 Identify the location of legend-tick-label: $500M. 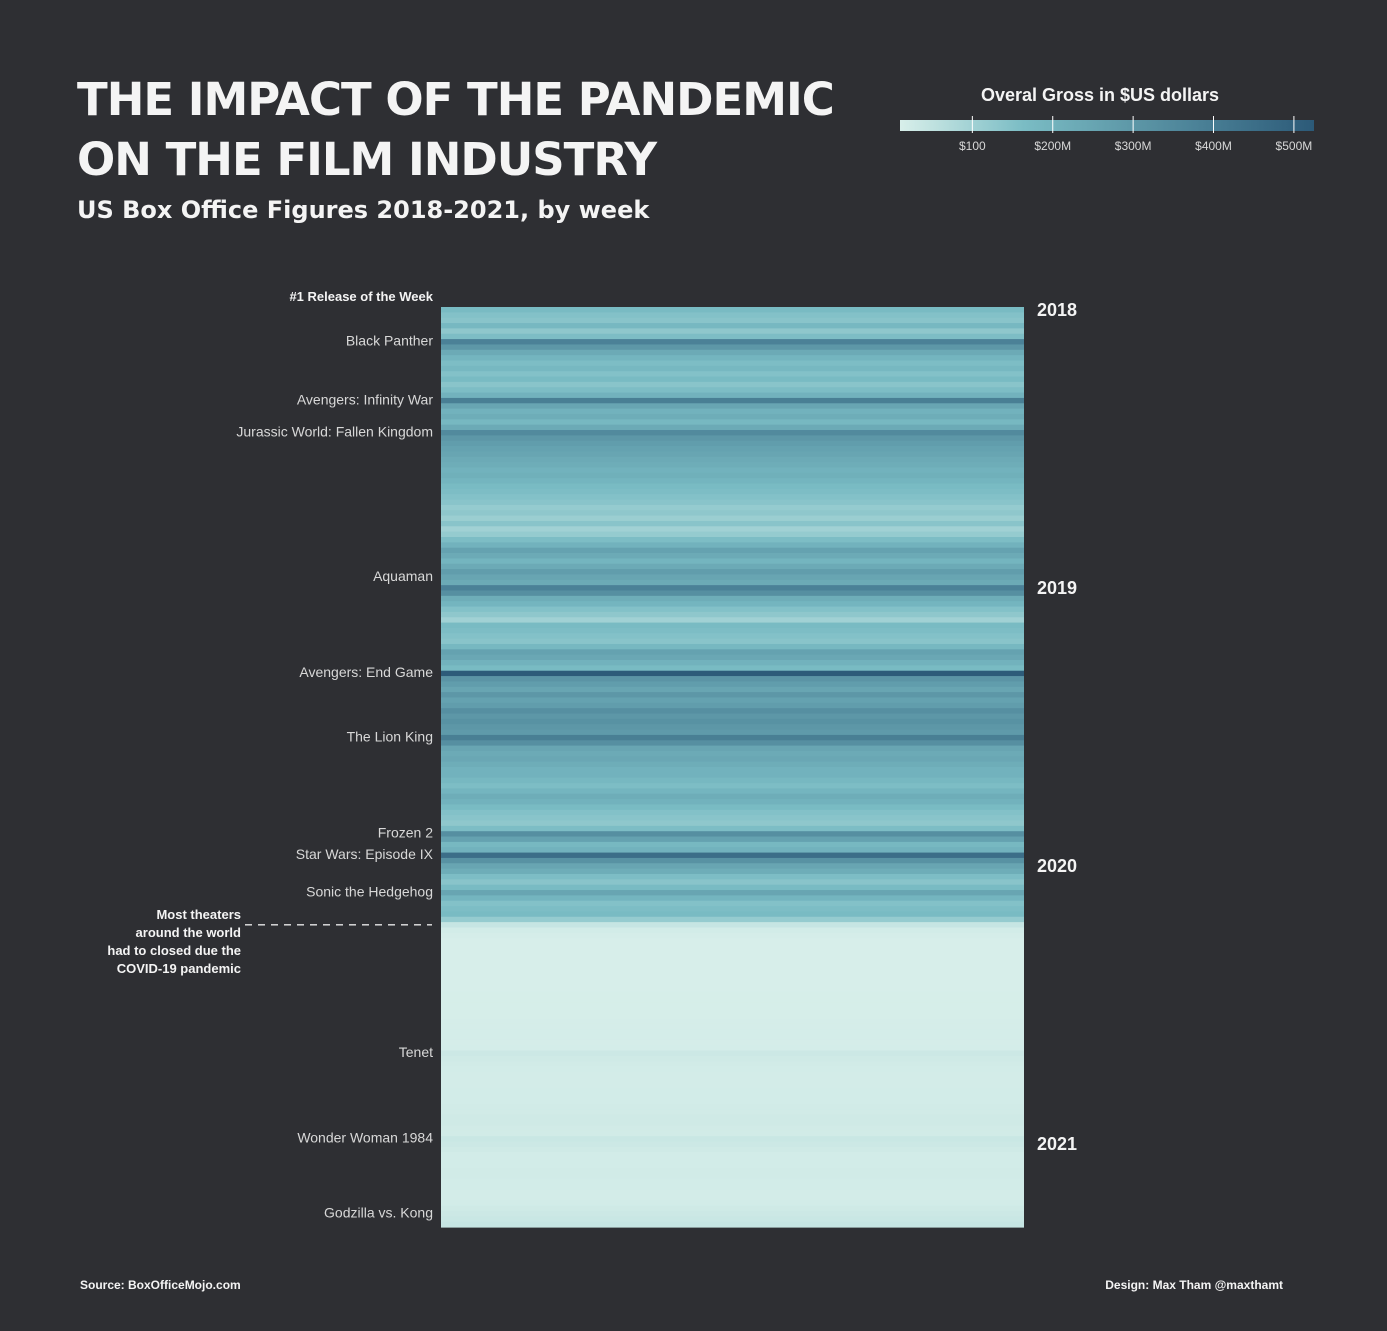
(1294, 146).